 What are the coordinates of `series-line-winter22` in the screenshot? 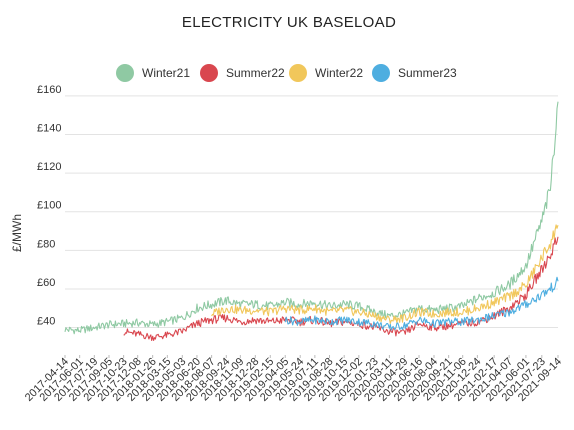 It's located at (385, 274).